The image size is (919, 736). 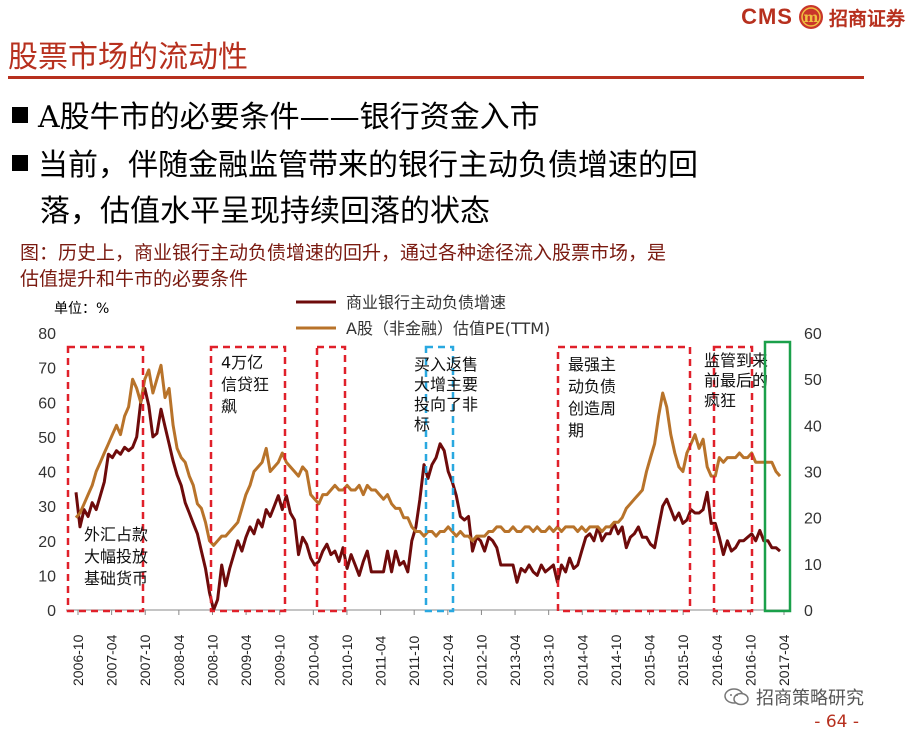 I want to click on x-tick-label: 2014-10, so click(x=616, y=660).